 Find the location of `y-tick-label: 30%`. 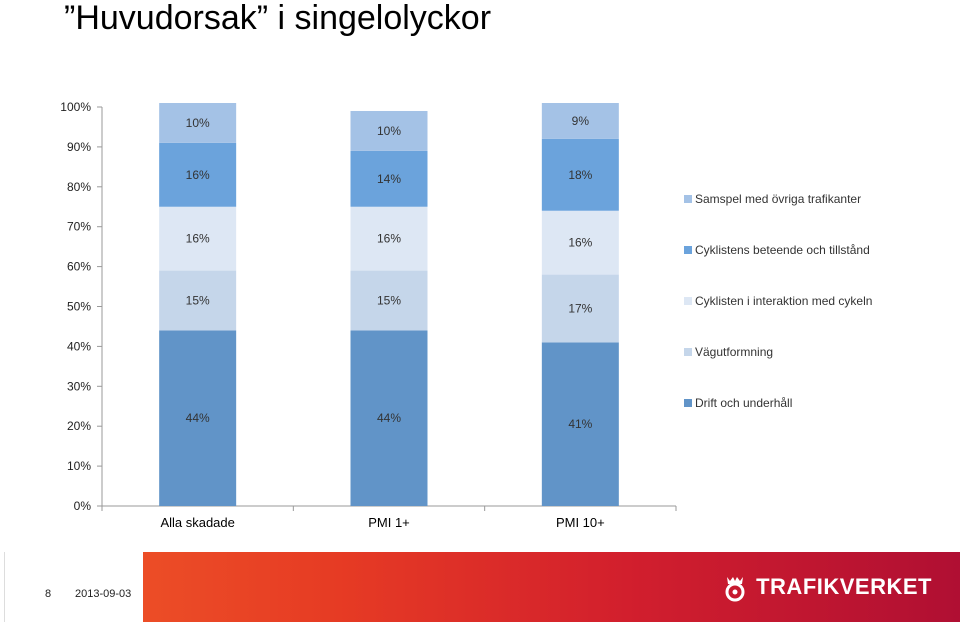

y-tick-label: 30% is located at coordinates (79, 386).